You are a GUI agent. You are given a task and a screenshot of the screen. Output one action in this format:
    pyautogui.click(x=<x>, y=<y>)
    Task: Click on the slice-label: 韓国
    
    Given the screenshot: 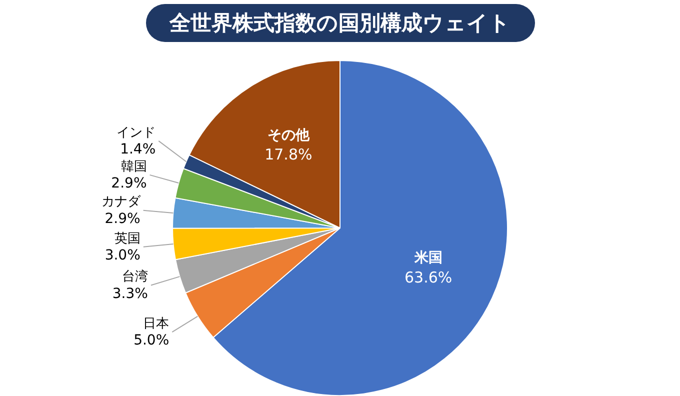 What is the action you would take?
    pyautogui.click(x=133, y=166)
    